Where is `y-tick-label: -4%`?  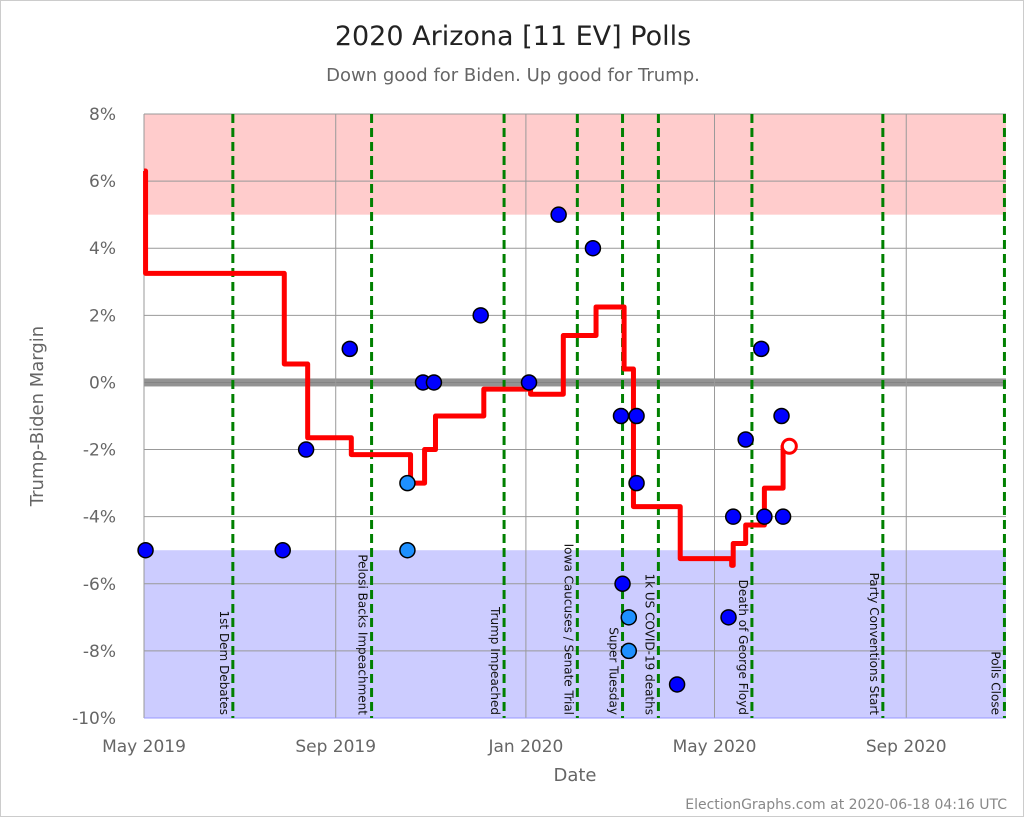 y-tick-label: -4% is located at coordinates (99, 518).